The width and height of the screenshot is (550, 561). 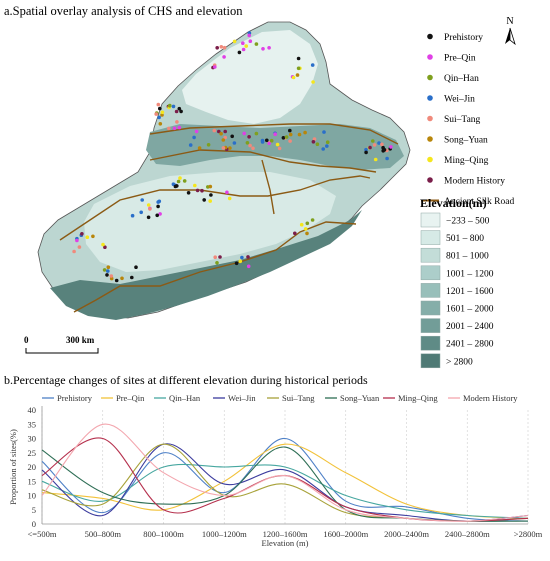 I want to click on y-tick-label: 30, so click(x=32, y=439).